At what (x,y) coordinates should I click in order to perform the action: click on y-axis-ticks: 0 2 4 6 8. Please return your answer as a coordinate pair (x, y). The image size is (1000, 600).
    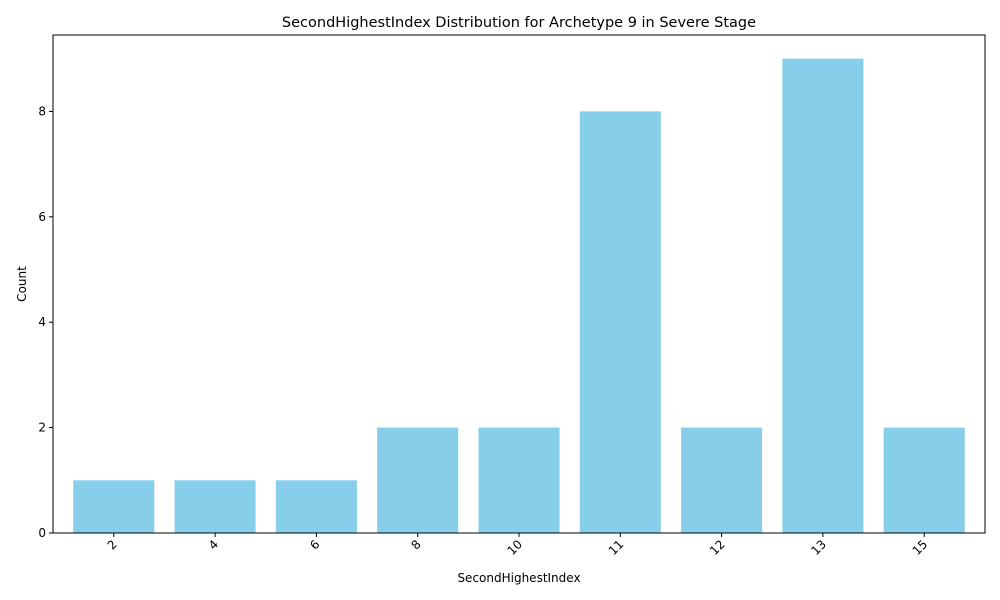
    Looking at the image, I should click on (45, 322).